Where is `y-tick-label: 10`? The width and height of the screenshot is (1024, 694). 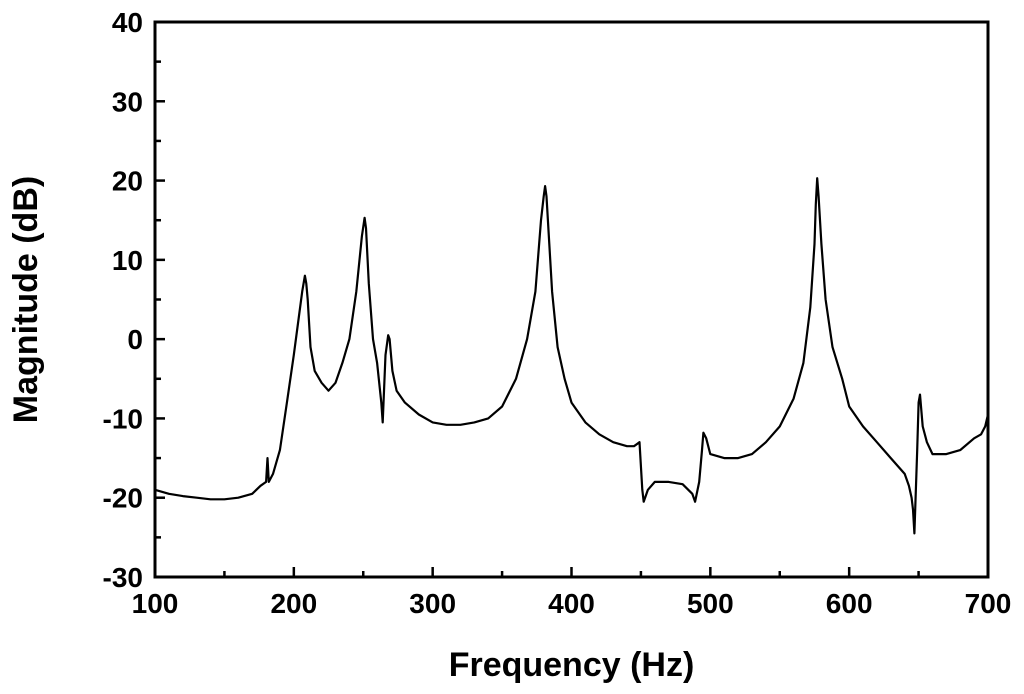
y-tick-label: 10 is located at coordinates (127, 260).